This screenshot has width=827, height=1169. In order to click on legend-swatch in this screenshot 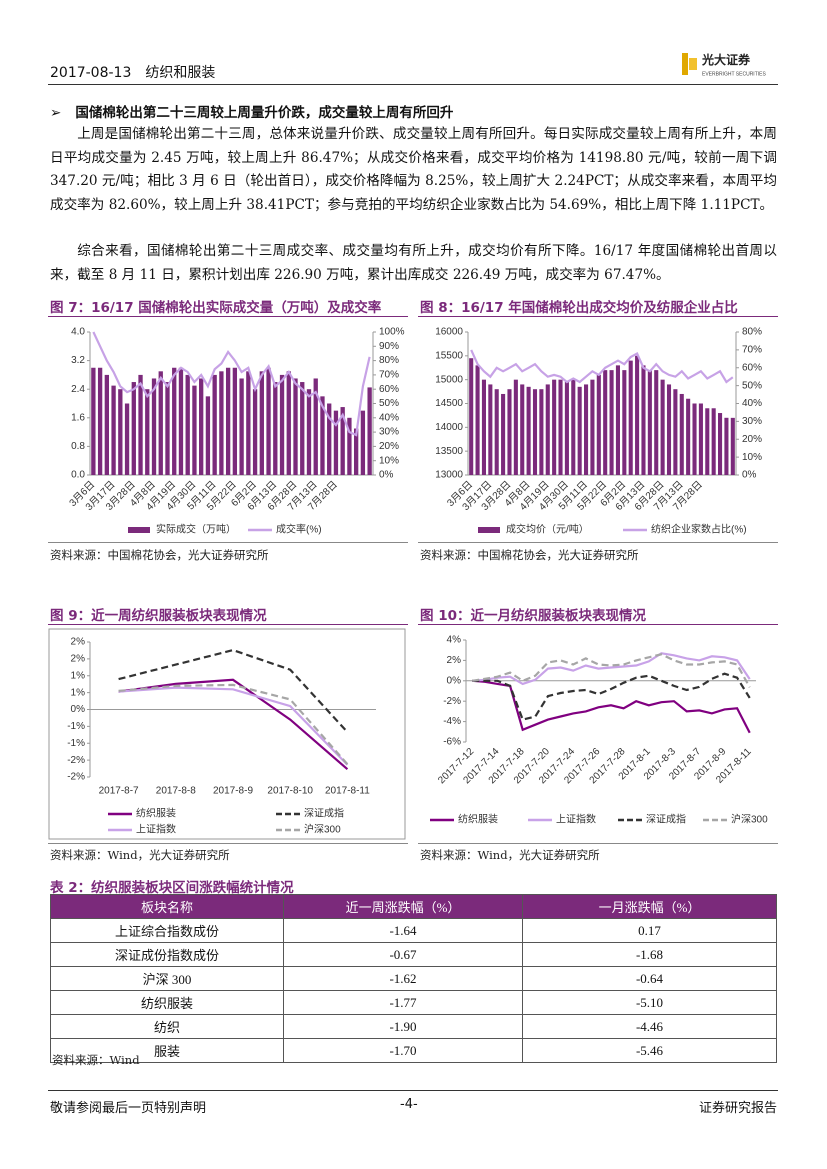, I will do `click(489, 530)`.